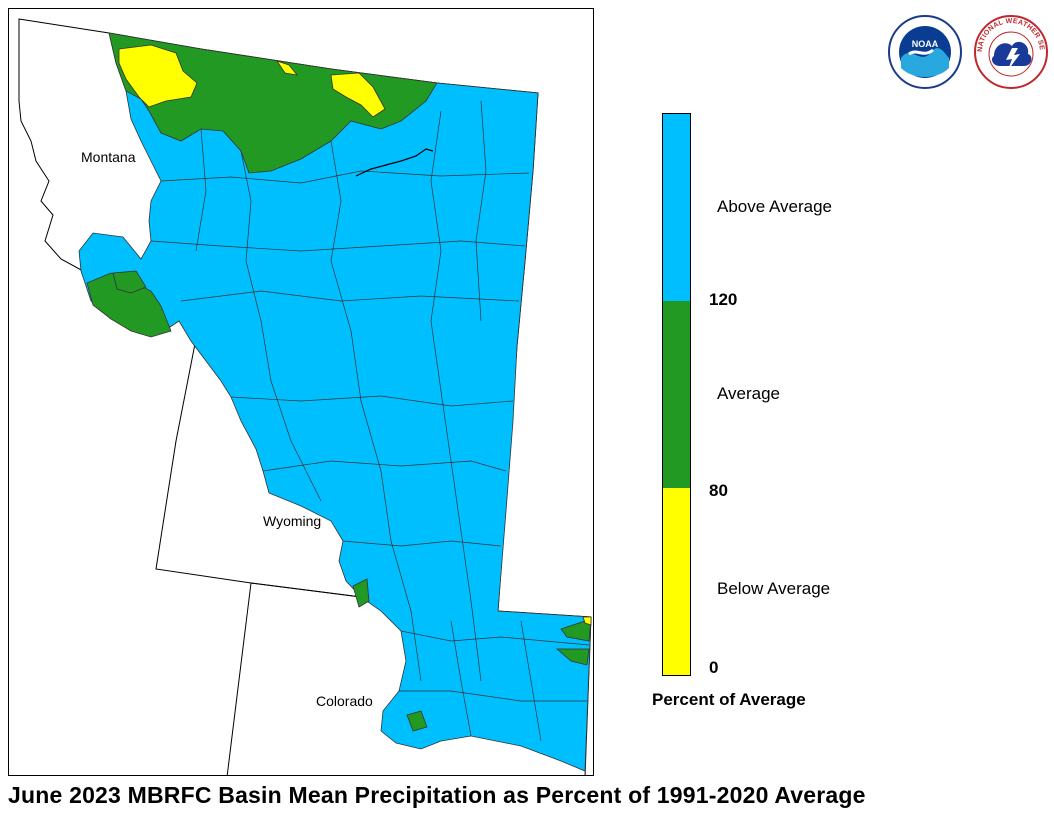  Describe the element at coordinates (774, 206) in the screenshot. I see `legend-label-above: Above Average` at that location.